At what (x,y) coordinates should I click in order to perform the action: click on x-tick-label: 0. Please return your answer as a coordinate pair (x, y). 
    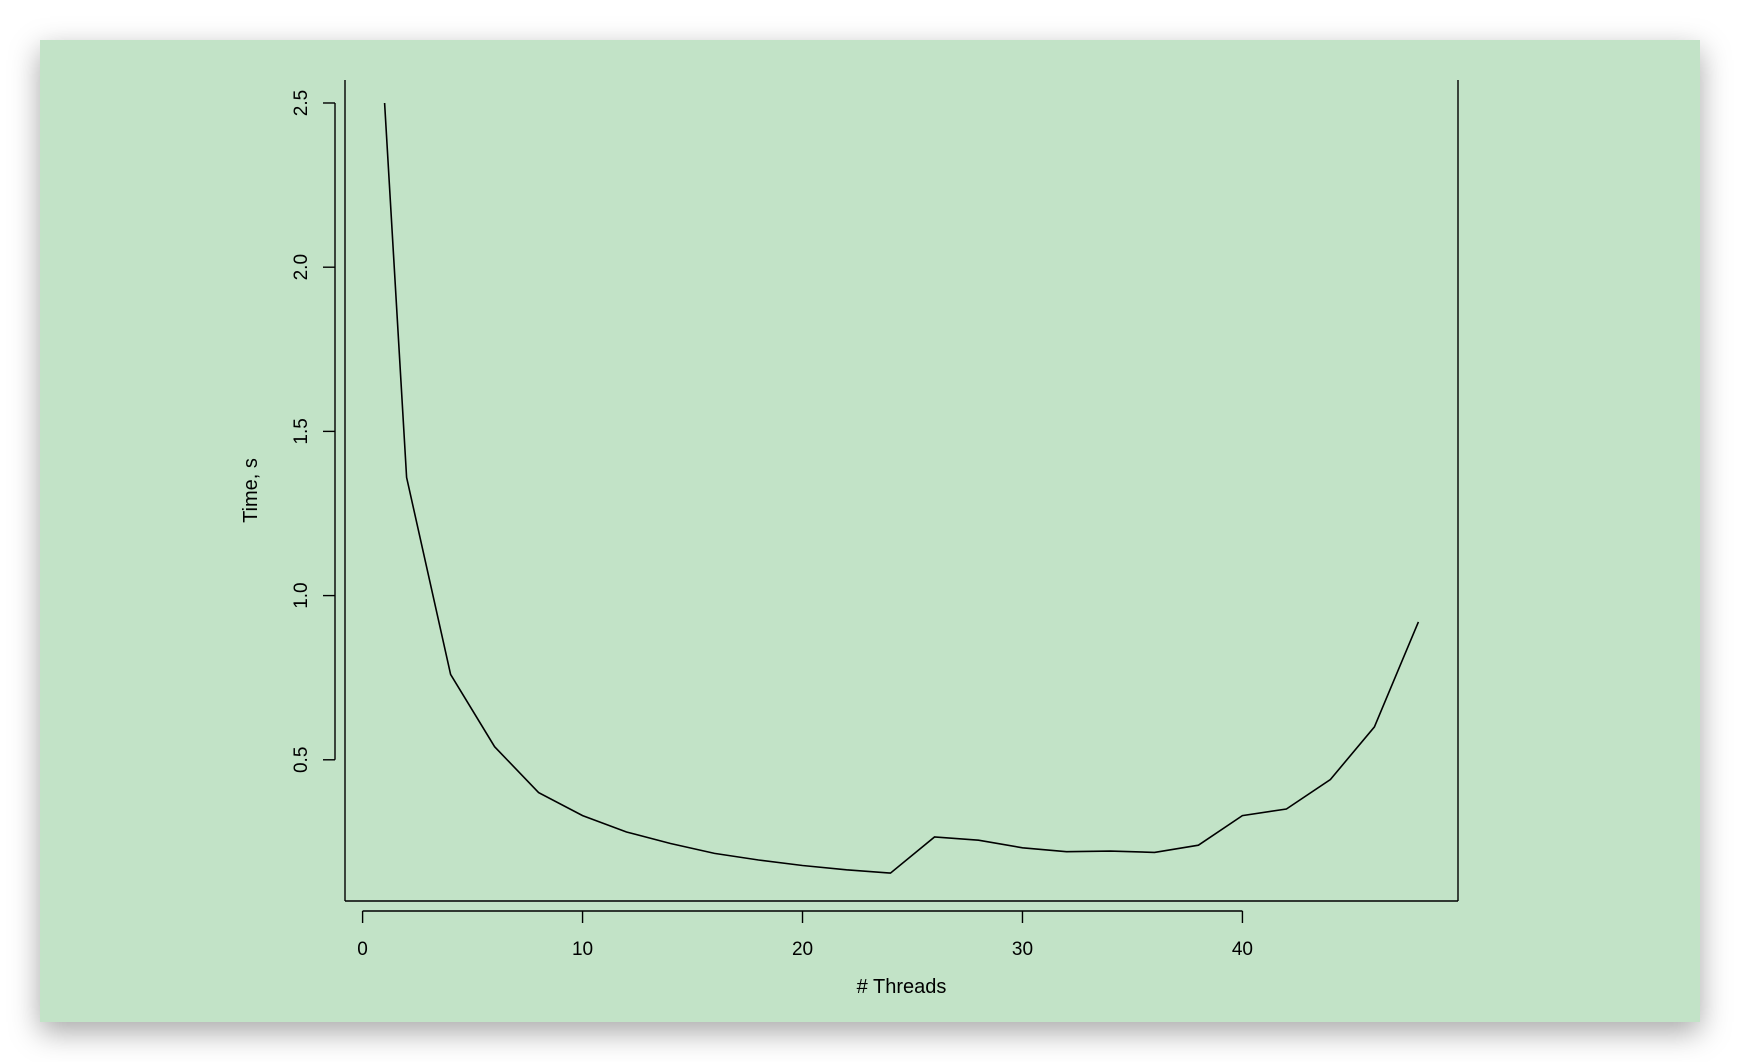
    Looking at the image, I should click on (362, 949).